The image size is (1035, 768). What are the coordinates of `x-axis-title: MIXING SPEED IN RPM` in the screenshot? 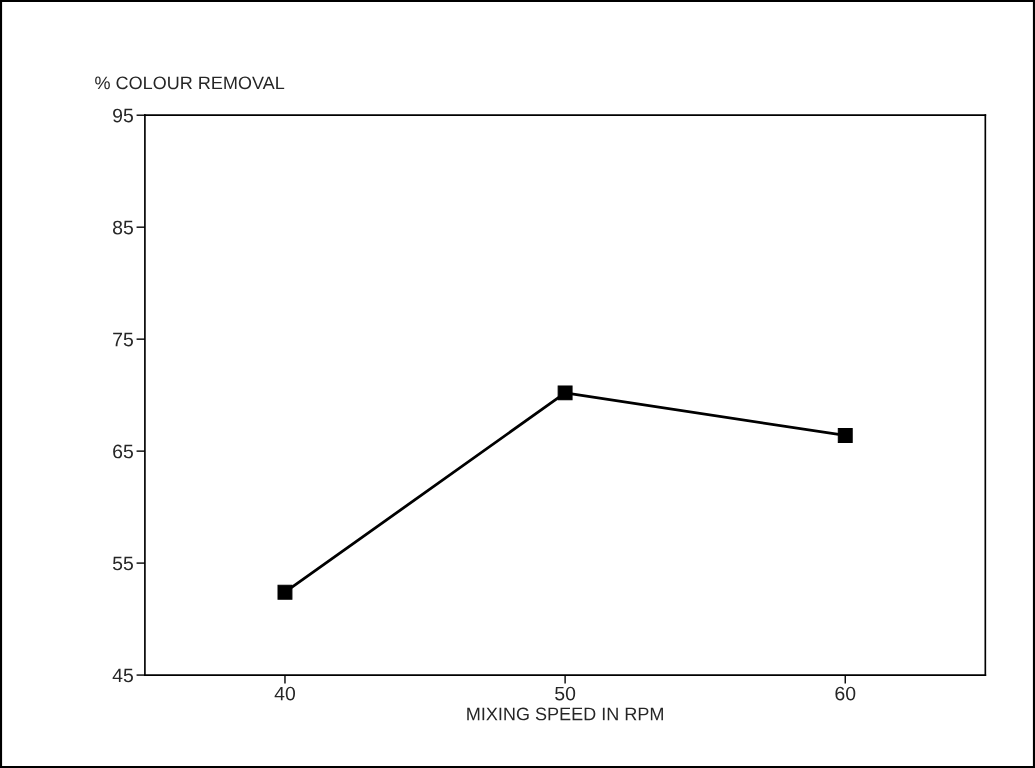 It's located at (565, 714).